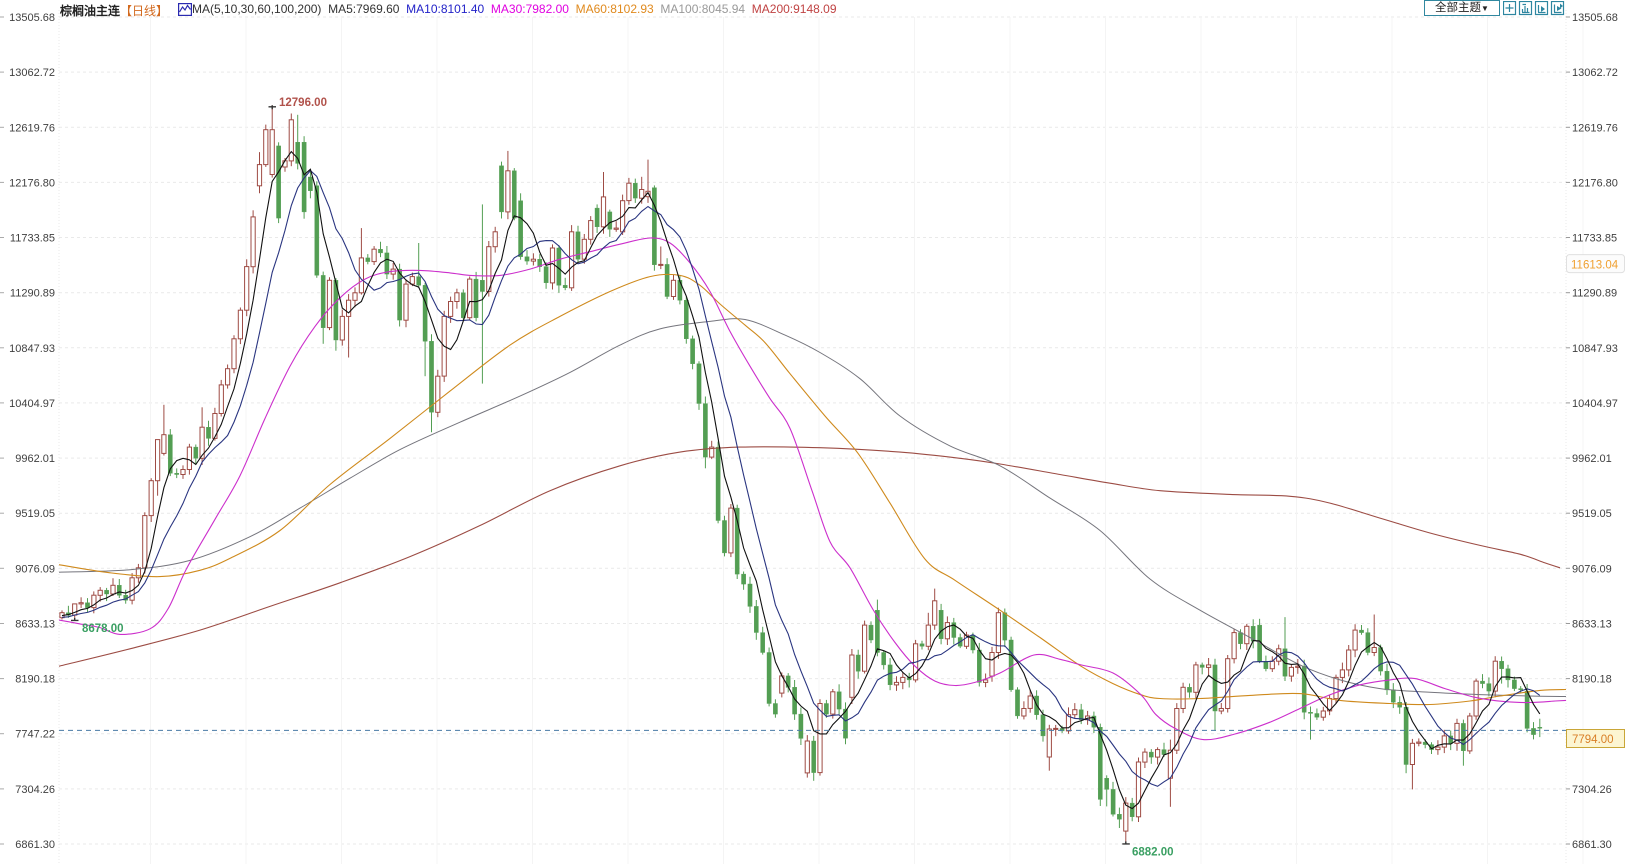  I want to click on svg-text: 7747.22, so click(35, 735).